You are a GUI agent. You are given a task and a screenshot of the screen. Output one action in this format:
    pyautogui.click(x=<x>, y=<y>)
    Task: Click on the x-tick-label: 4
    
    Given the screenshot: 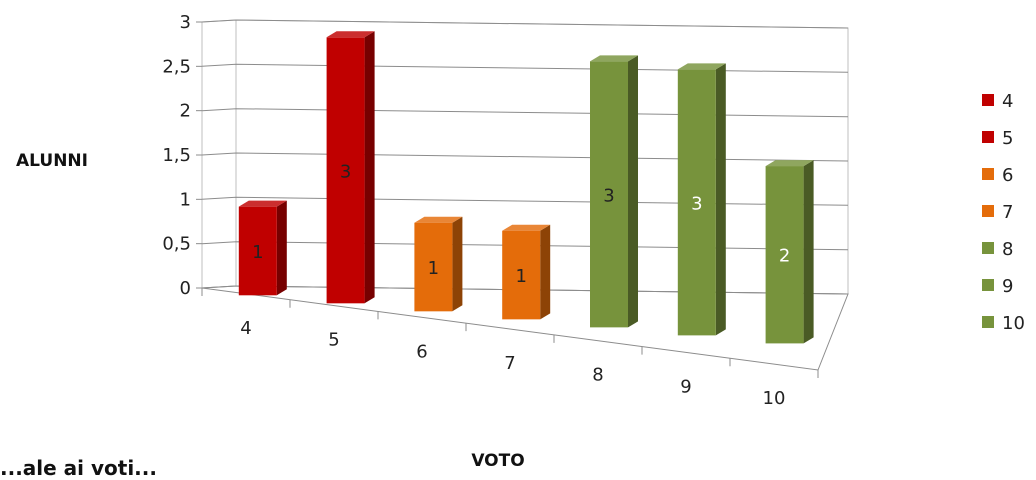 What is the action you would take?
    pyautogui.click(x=245, y=328)
    